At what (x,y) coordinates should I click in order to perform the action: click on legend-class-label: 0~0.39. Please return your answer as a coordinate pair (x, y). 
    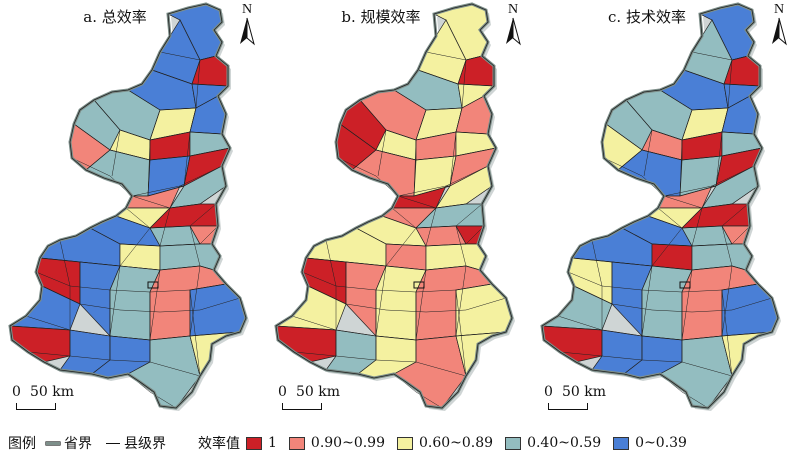
    Looking at the image, I should click on (661, 443).